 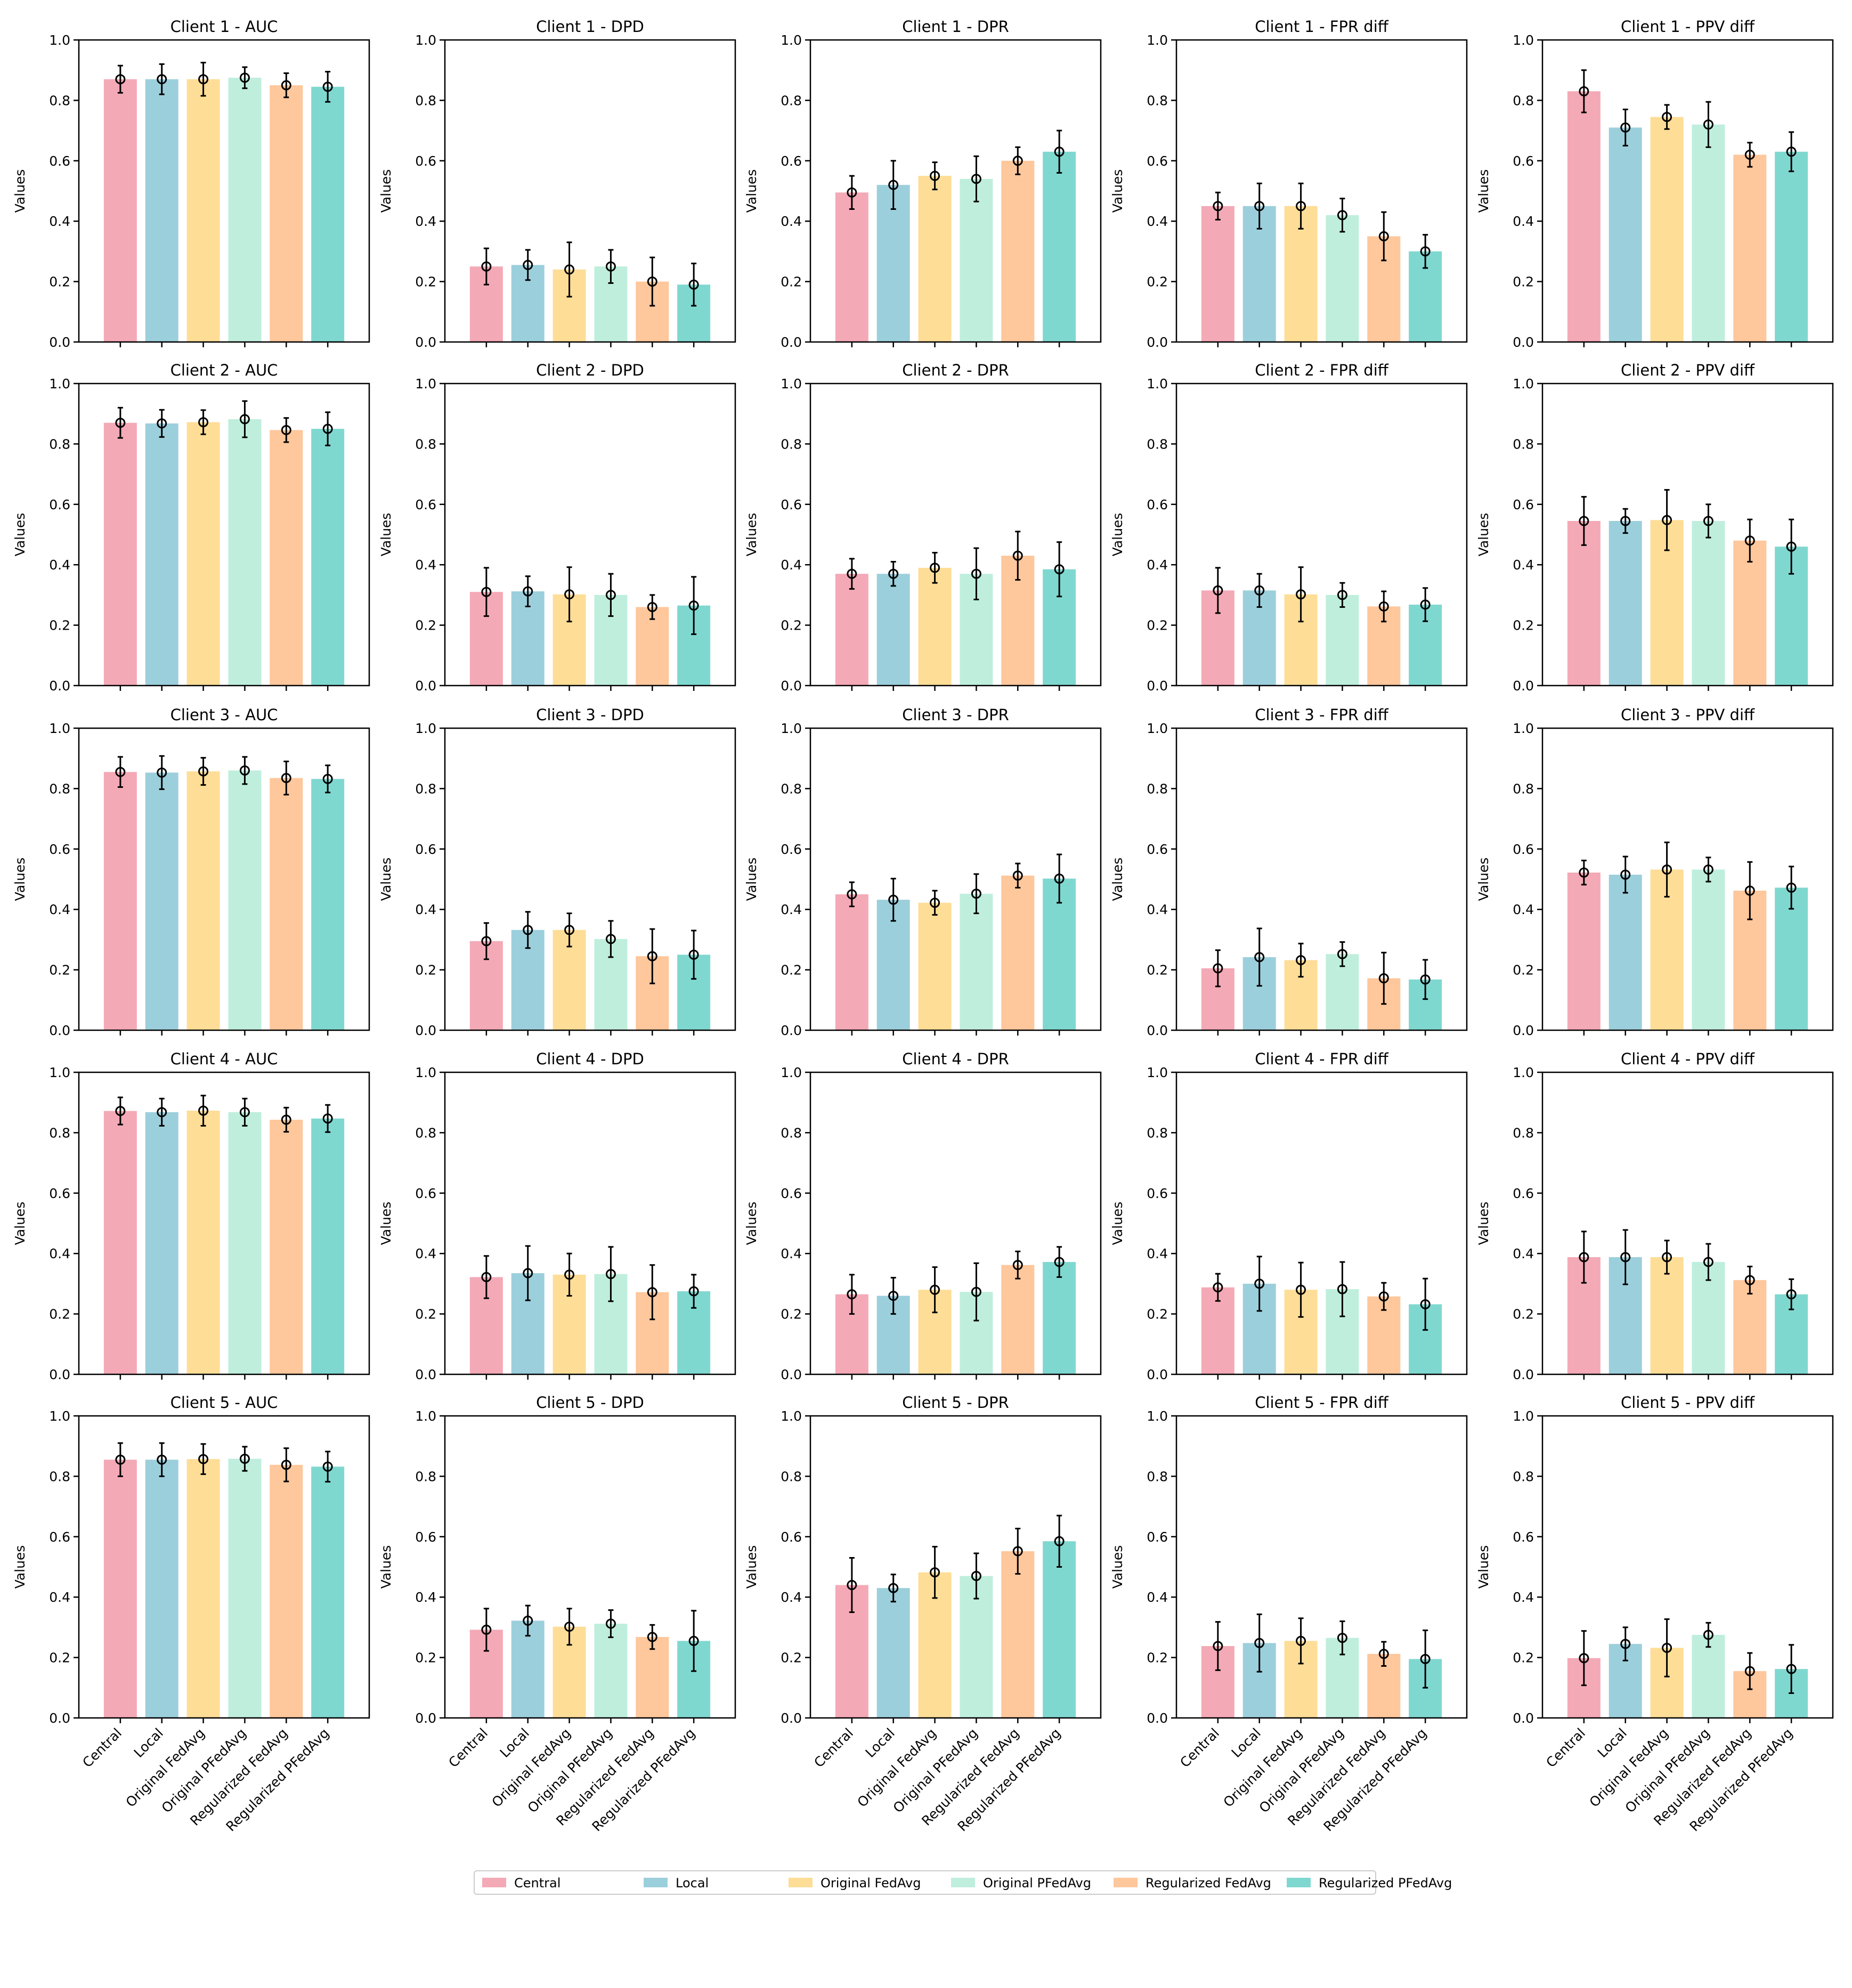 I want to click on subplot-title: Client 5 - PPV diff, so click(x=1688, y=1403).